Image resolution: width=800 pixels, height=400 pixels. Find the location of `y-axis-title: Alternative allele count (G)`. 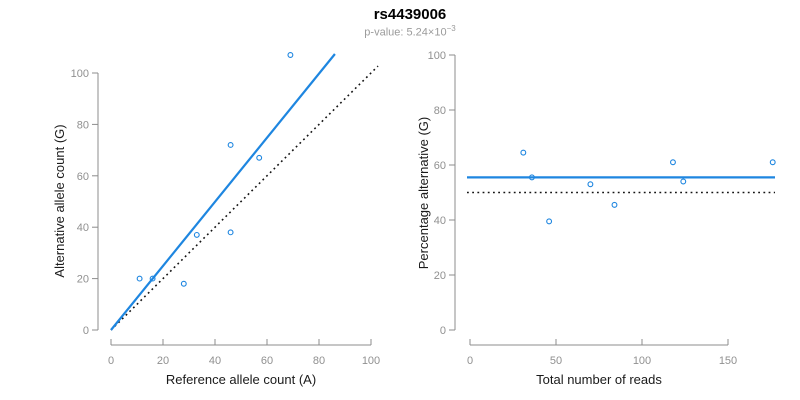

y-axis-title: Alternative allele count (G) is located at coordinates (59, 200).